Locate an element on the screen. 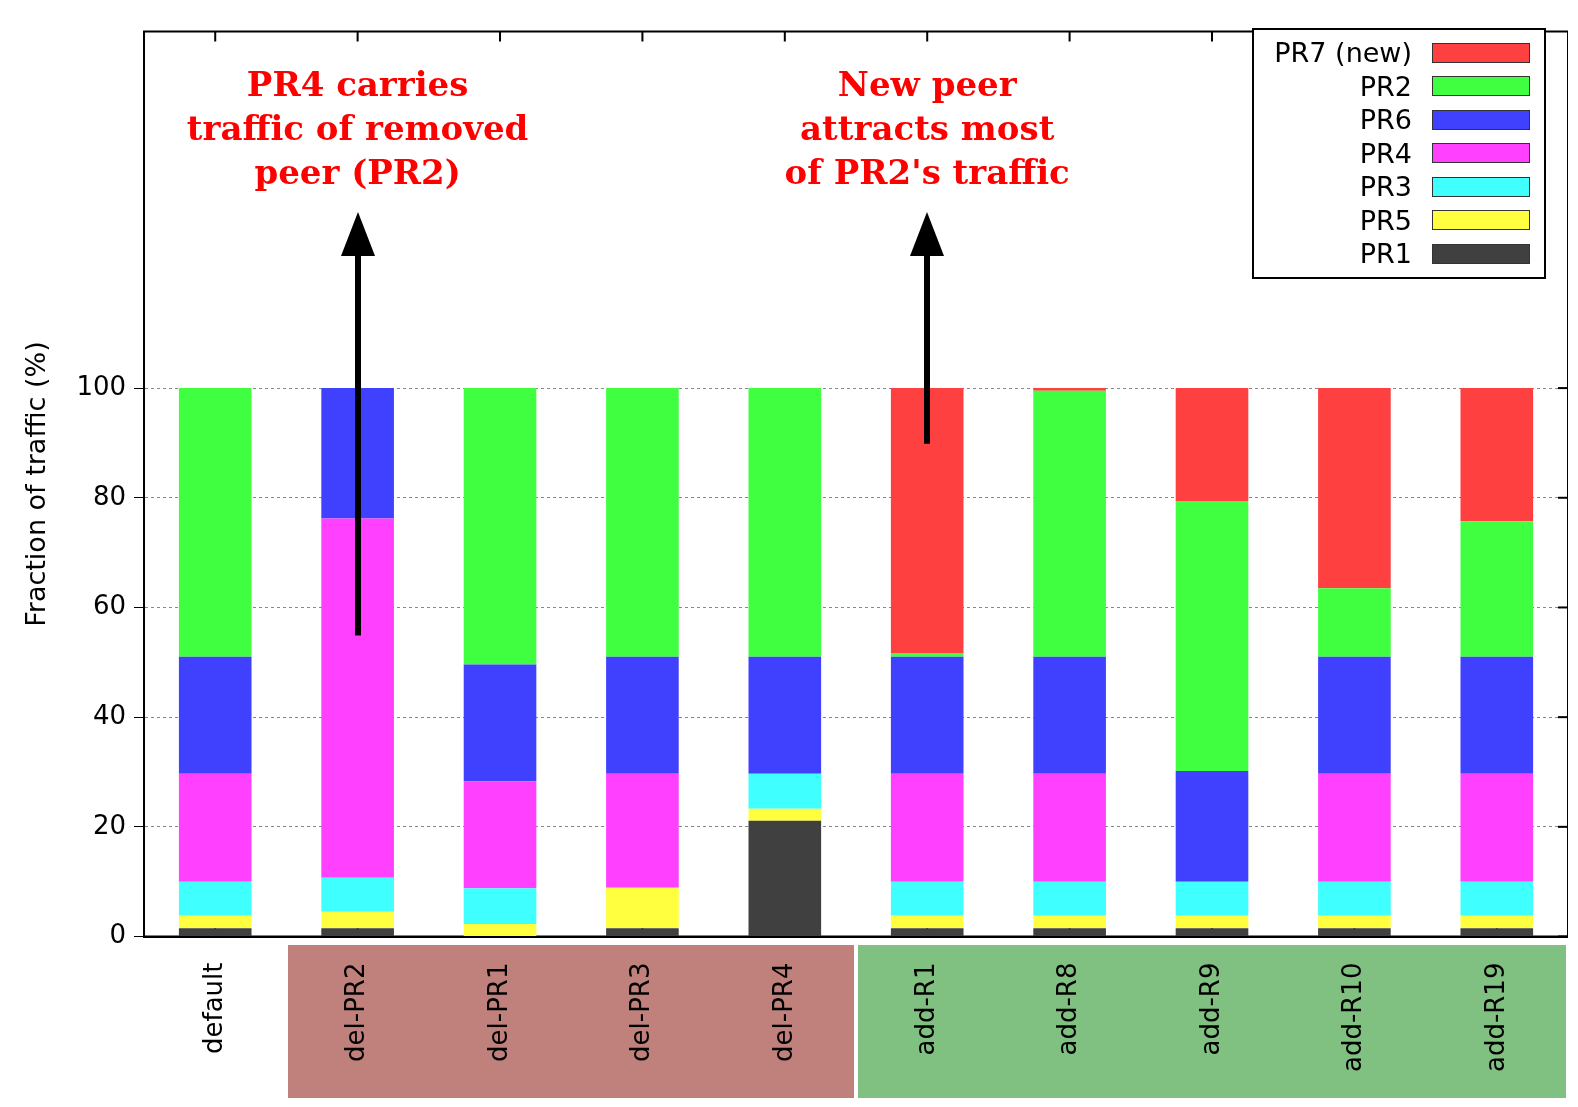 Image resolution: width=1578 pixels, height=1107 pixels. legend-label: PR4 is located at coordinates (1385, 153).